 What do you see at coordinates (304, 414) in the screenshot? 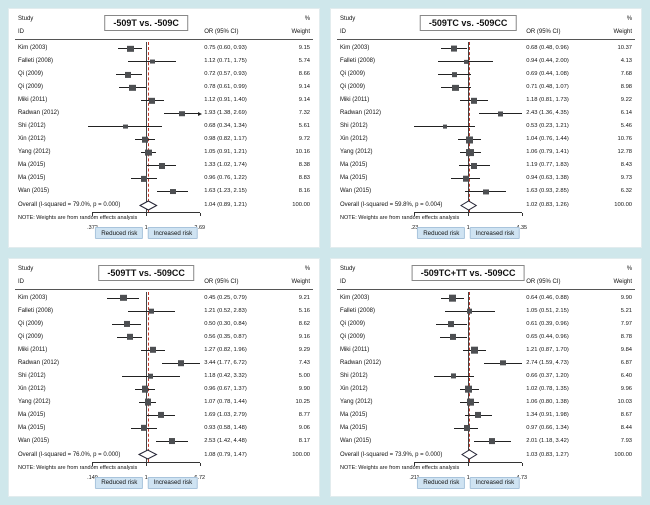
I see `weight-text: 8.77` at bounding box center [304, 414].